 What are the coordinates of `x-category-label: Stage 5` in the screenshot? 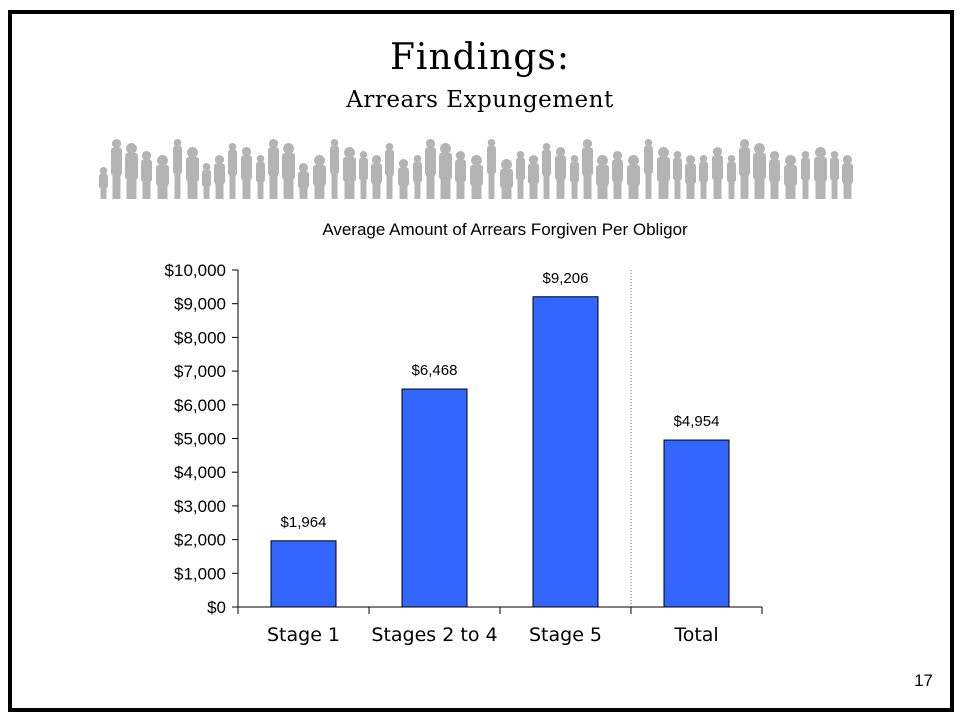 It's located at (565, 635).